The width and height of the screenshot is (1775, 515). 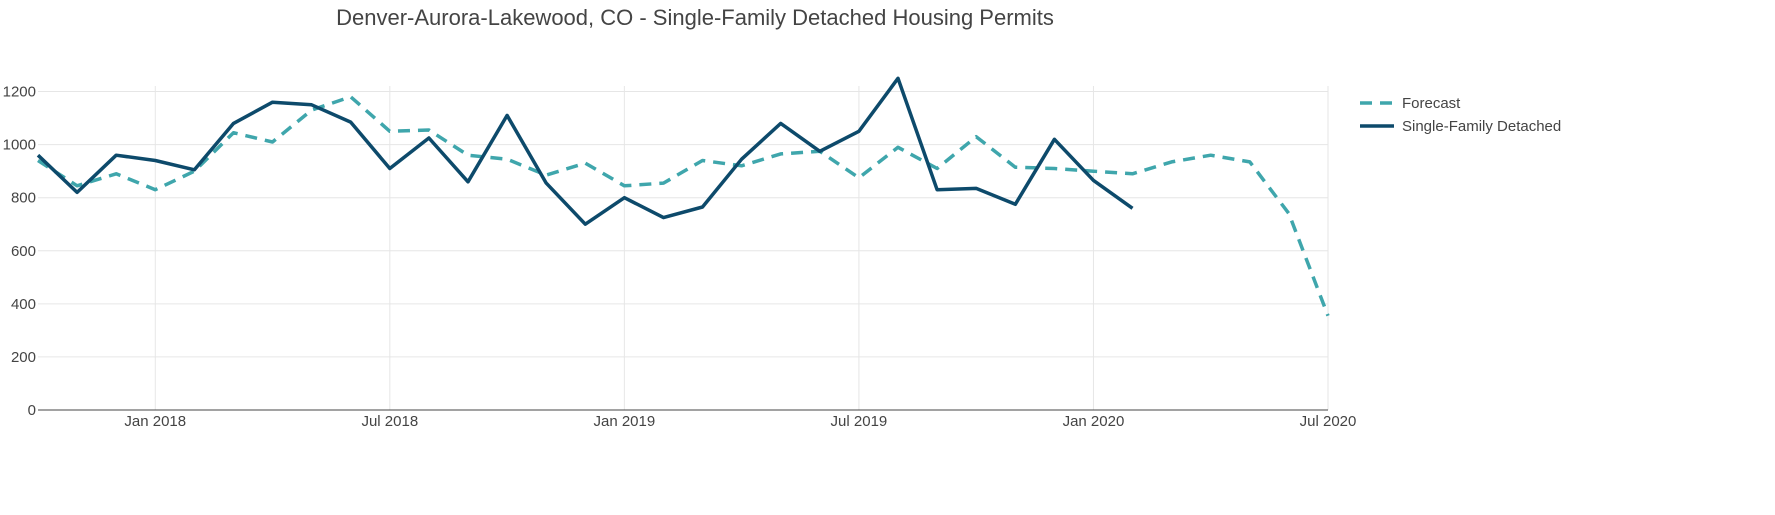 I want to click on y-tick-label: 600, so click(x=23, y=251).